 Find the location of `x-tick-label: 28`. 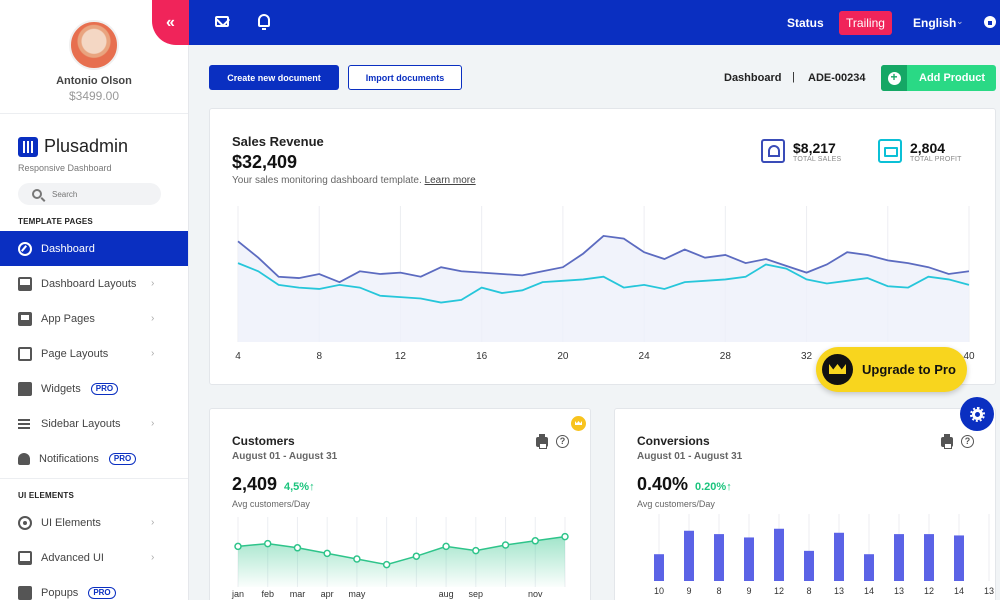

x-tick-label: 28 is located at coordinates (726, 356).